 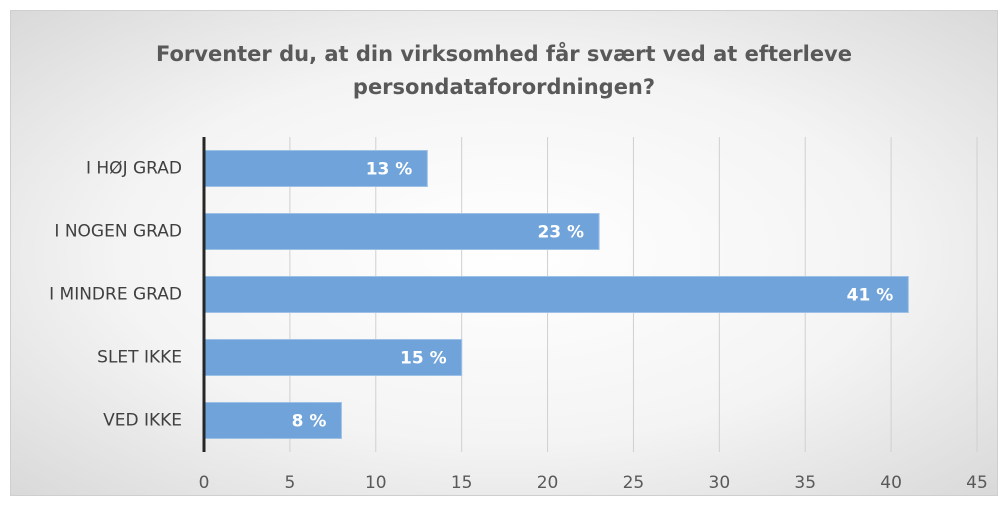 I want to click on x-tick-label: 40, so click(x=891, y=483).